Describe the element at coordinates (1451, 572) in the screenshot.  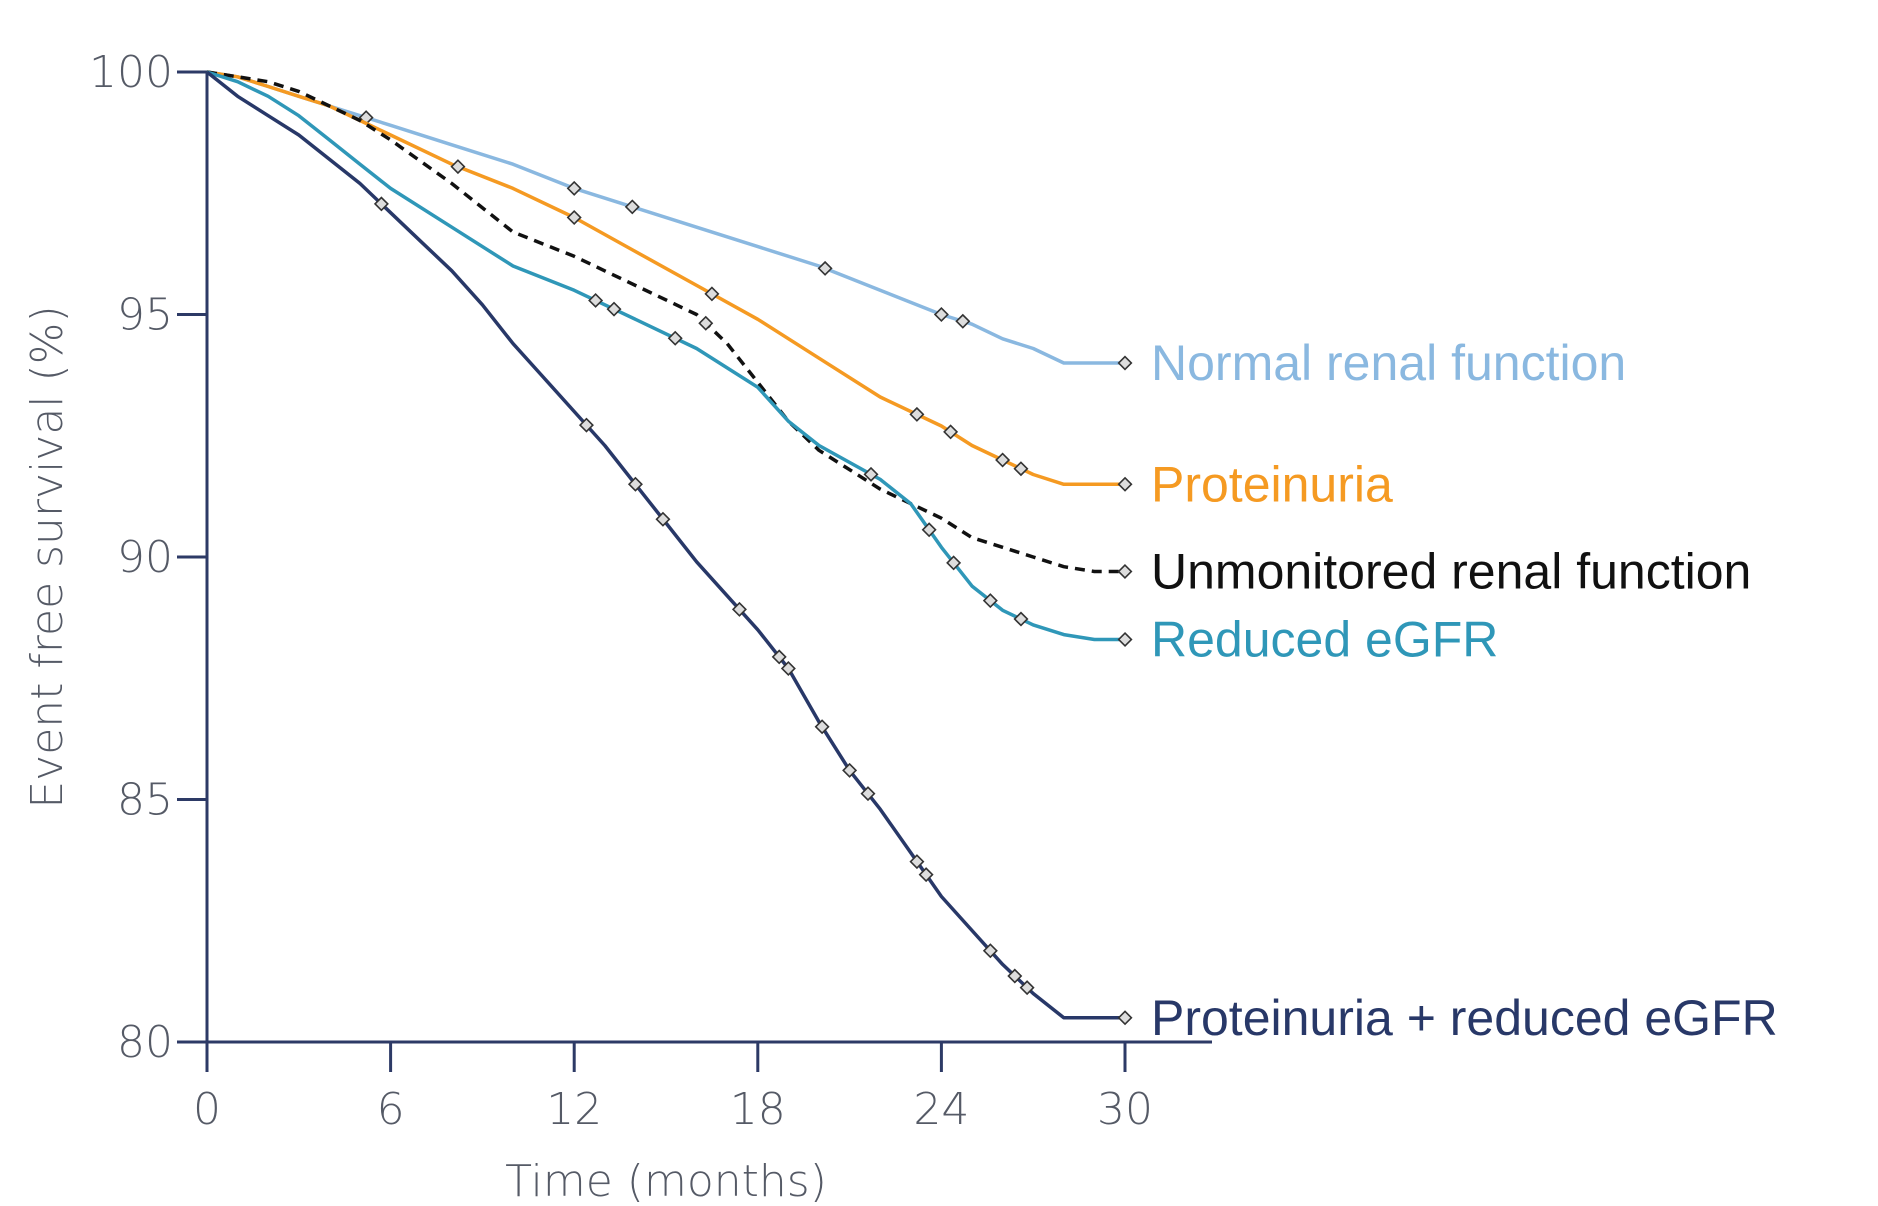
I see `series-label: Unmonitored renal function` at that location.